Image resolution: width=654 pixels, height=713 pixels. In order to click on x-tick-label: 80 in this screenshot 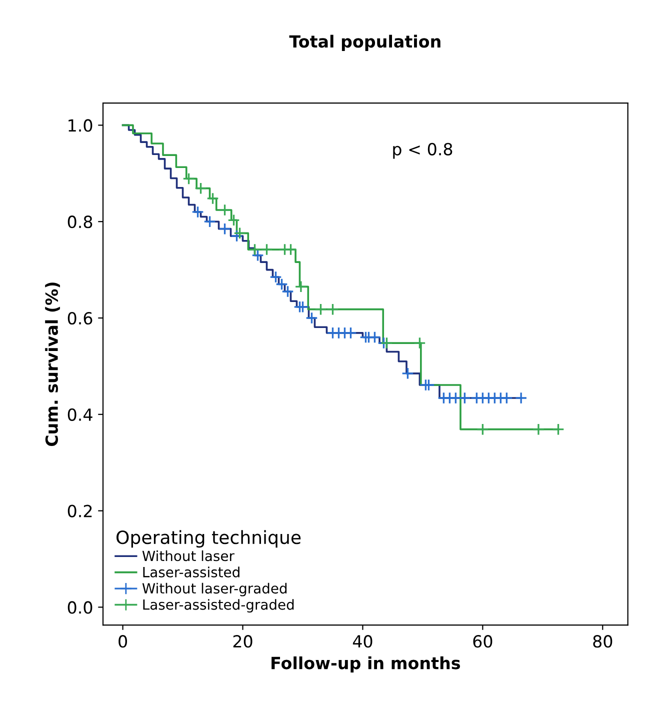, I will do `click(602, 641)`.